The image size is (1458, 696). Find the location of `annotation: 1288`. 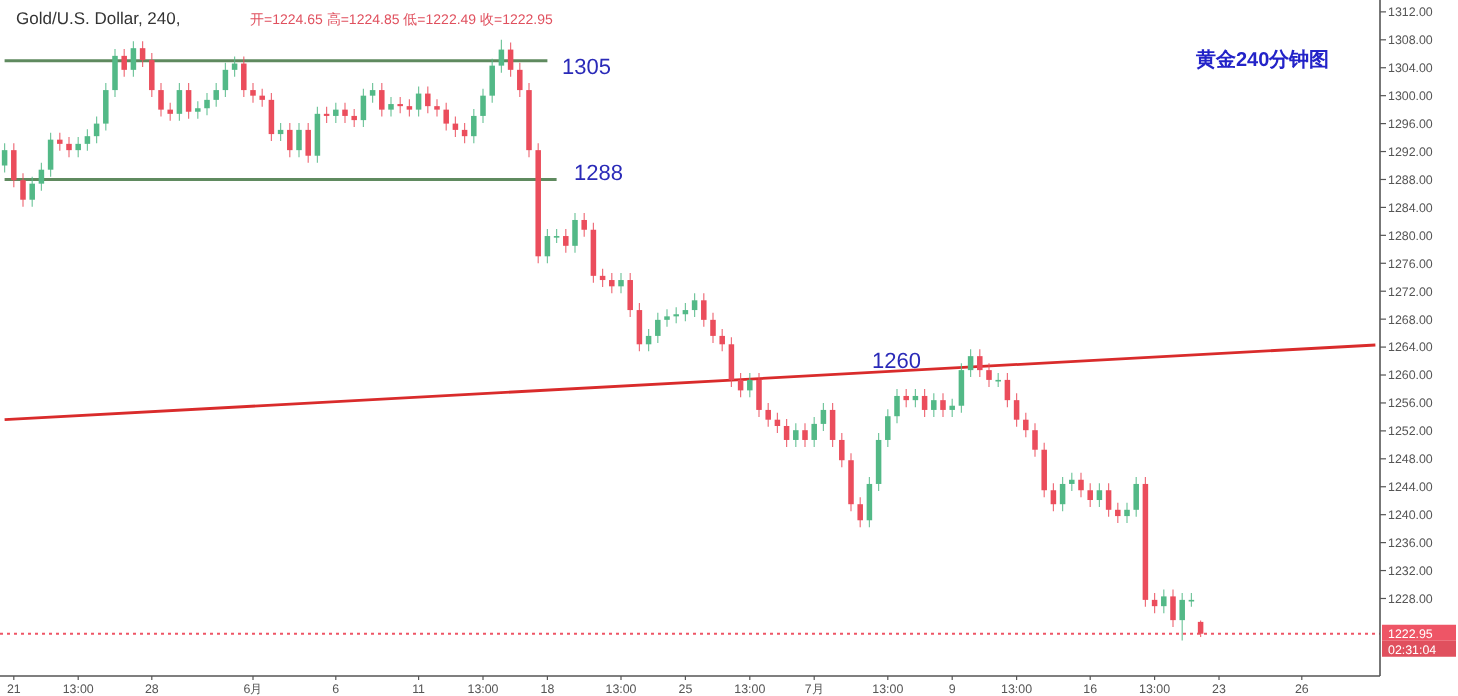

annotation: 1288 is located at coordinates (598, 174).